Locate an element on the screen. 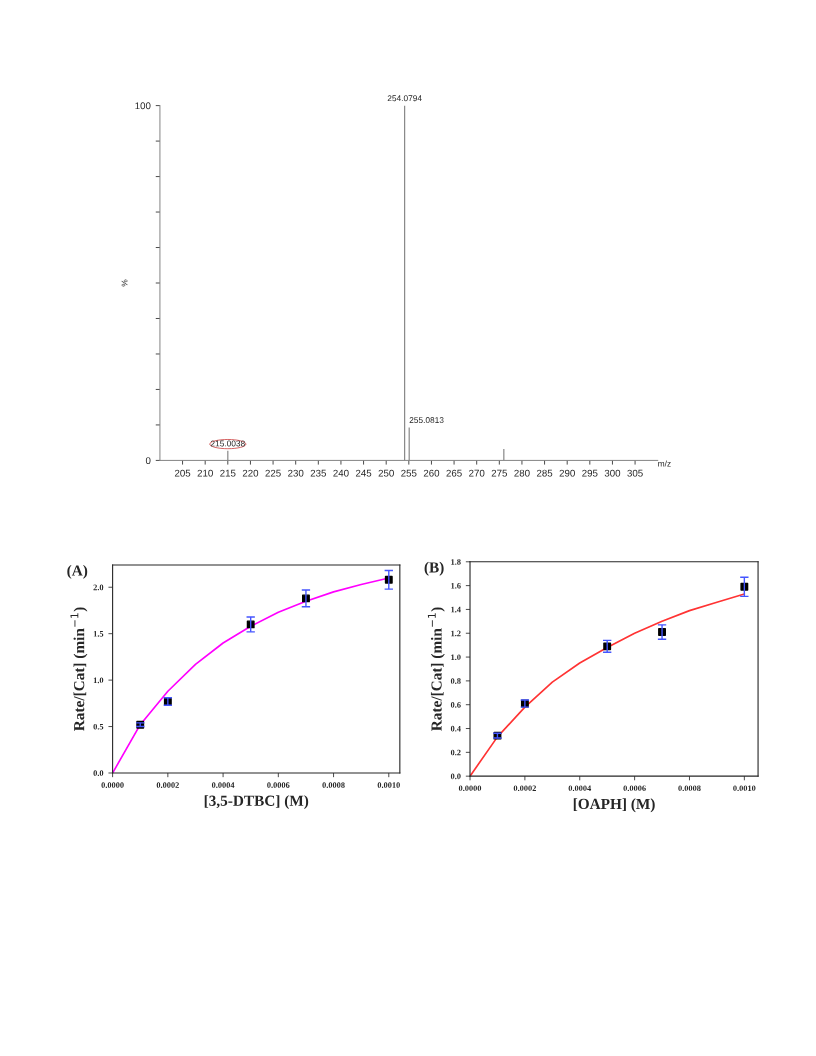  x-tick-label: 270 is located at coordinates (477, 473).